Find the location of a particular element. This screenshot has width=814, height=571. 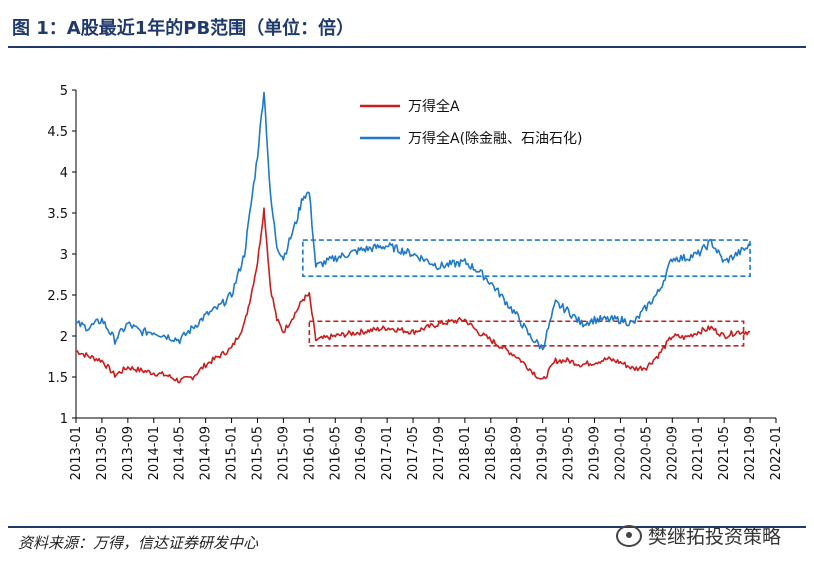

bottom-rule is located at coordinates (407, 527).